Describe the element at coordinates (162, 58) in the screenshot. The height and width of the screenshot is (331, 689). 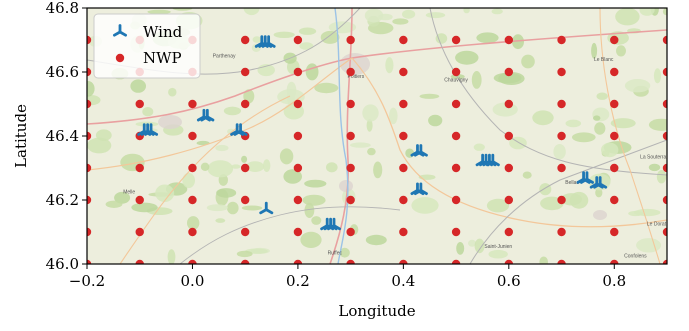
I see `legend-label-nwp: NWP` at that location.